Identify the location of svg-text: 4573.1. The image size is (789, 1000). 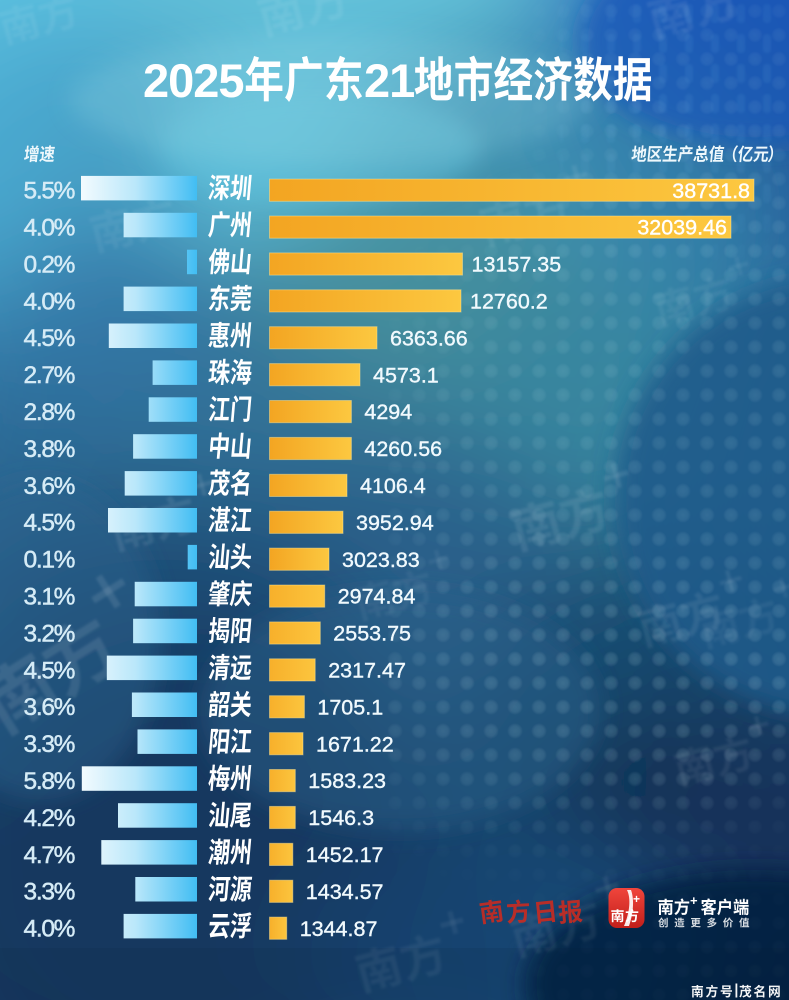
(406, 375).